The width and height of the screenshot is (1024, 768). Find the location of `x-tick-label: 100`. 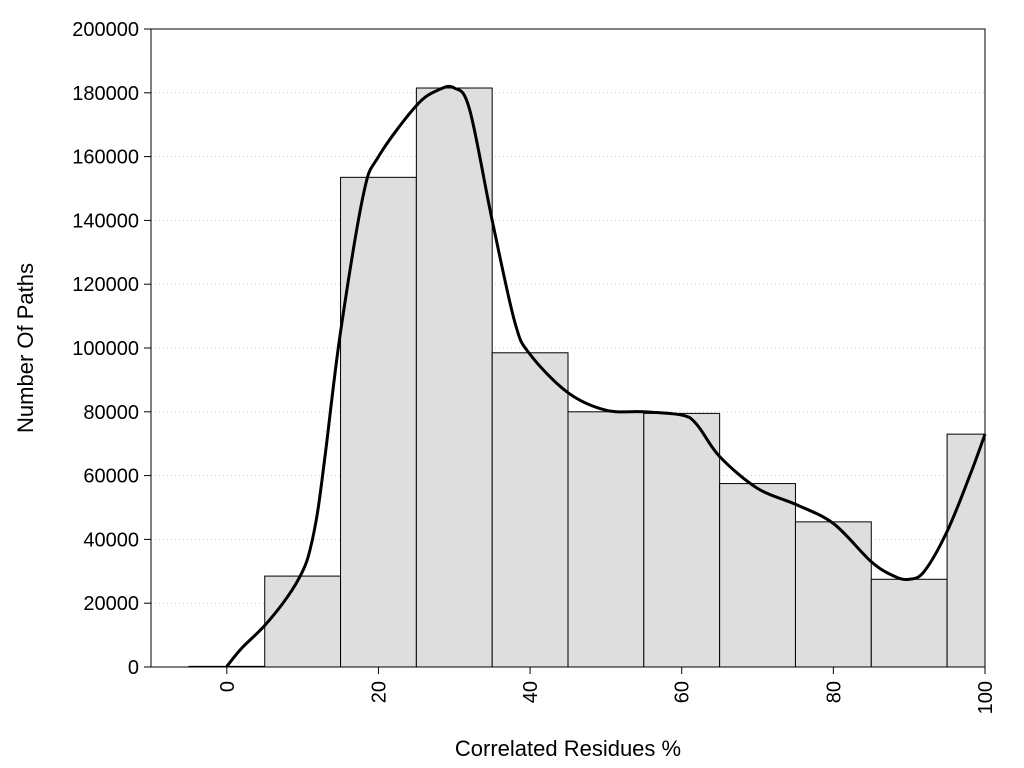

x-tick-label: 100 is located at coordinates (986, 697).